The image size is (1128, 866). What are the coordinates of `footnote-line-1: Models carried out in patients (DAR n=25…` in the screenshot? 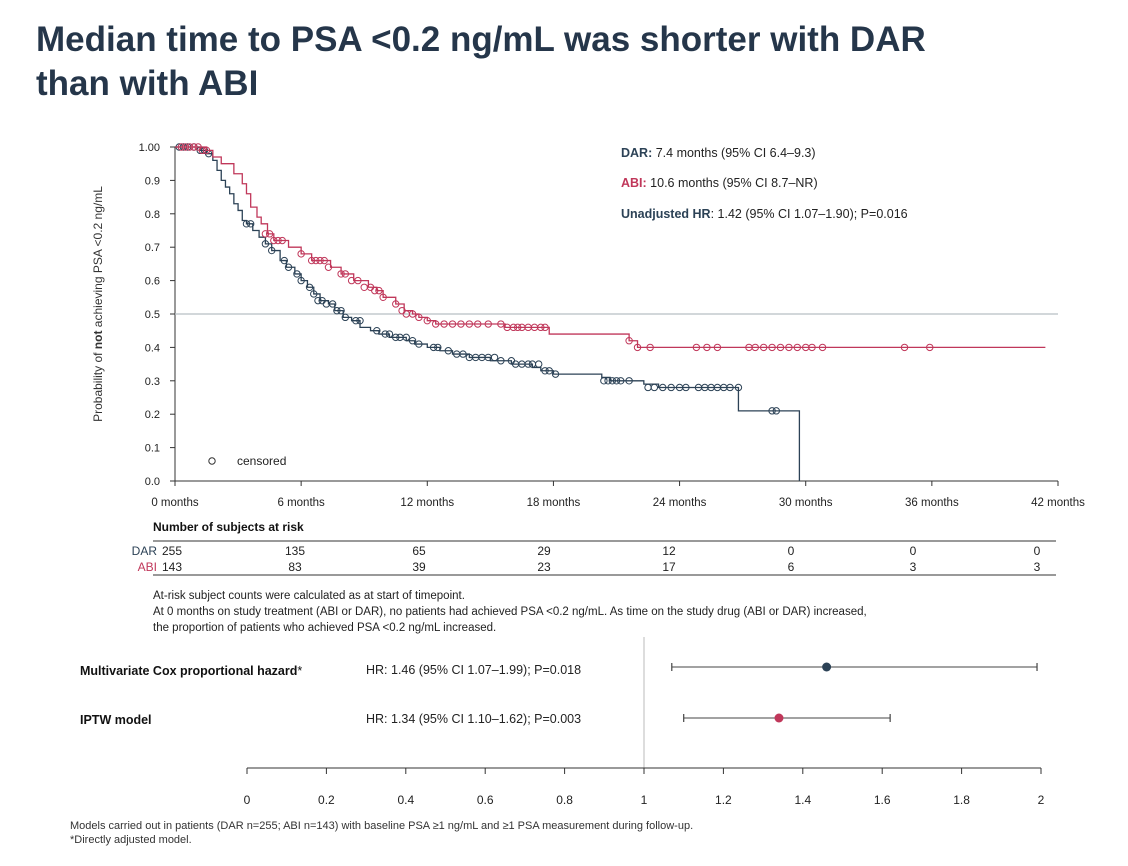 It's located at (382, 826).